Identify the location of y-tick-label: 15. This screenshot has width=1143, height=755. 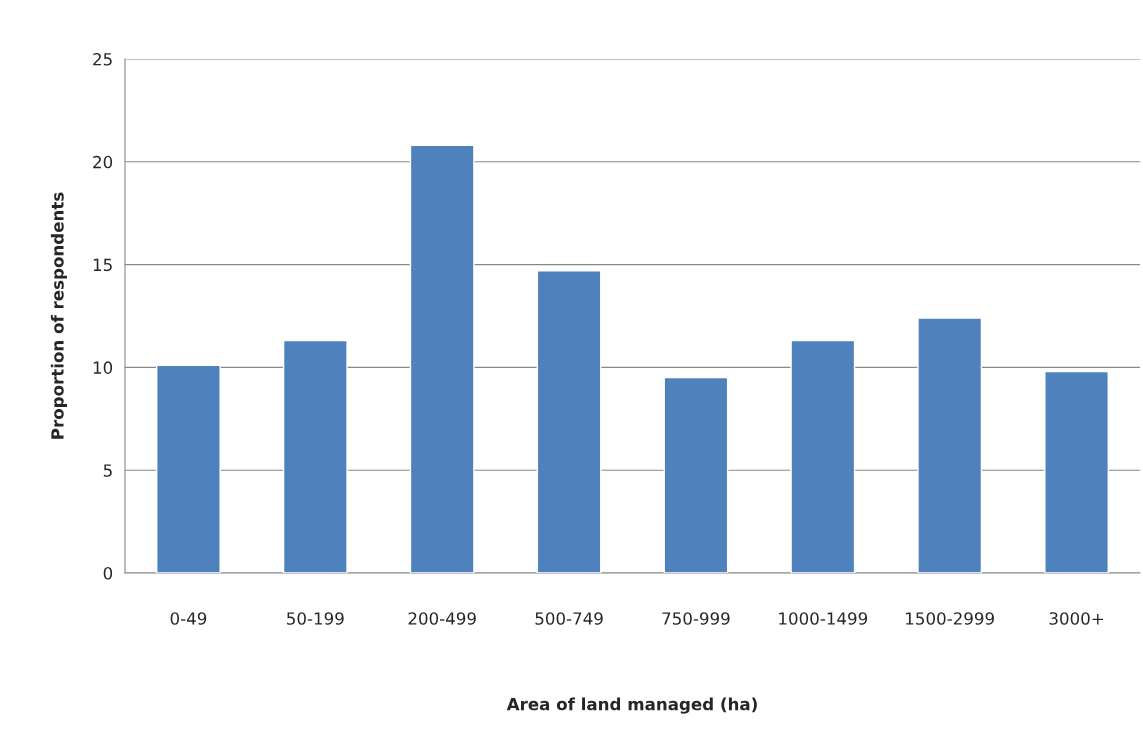
(102, 265).